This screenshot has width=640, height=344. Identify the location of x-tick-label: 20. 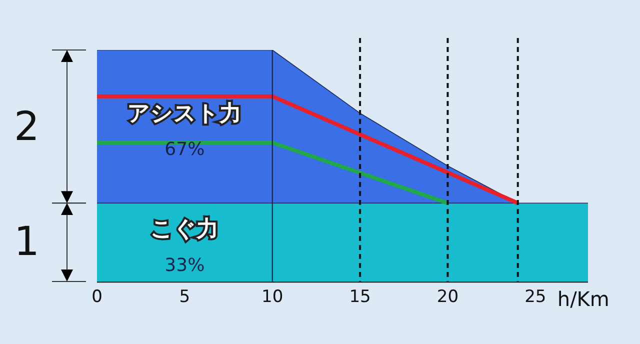
(447, 297).